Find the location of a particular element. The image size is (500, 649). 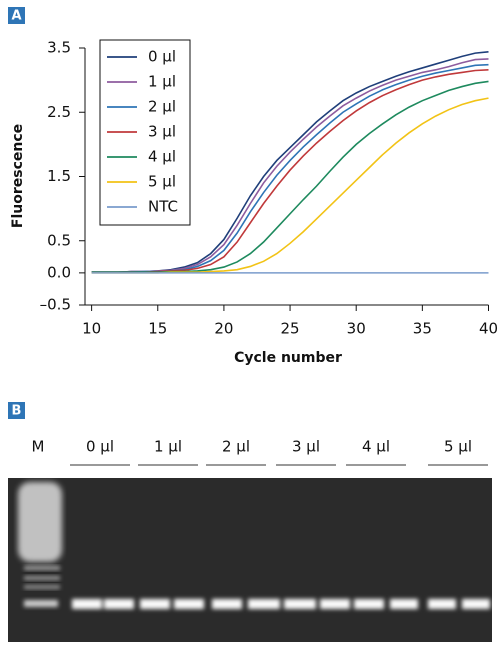

x-tick-label: 40 is located at coordinates (488, 329).